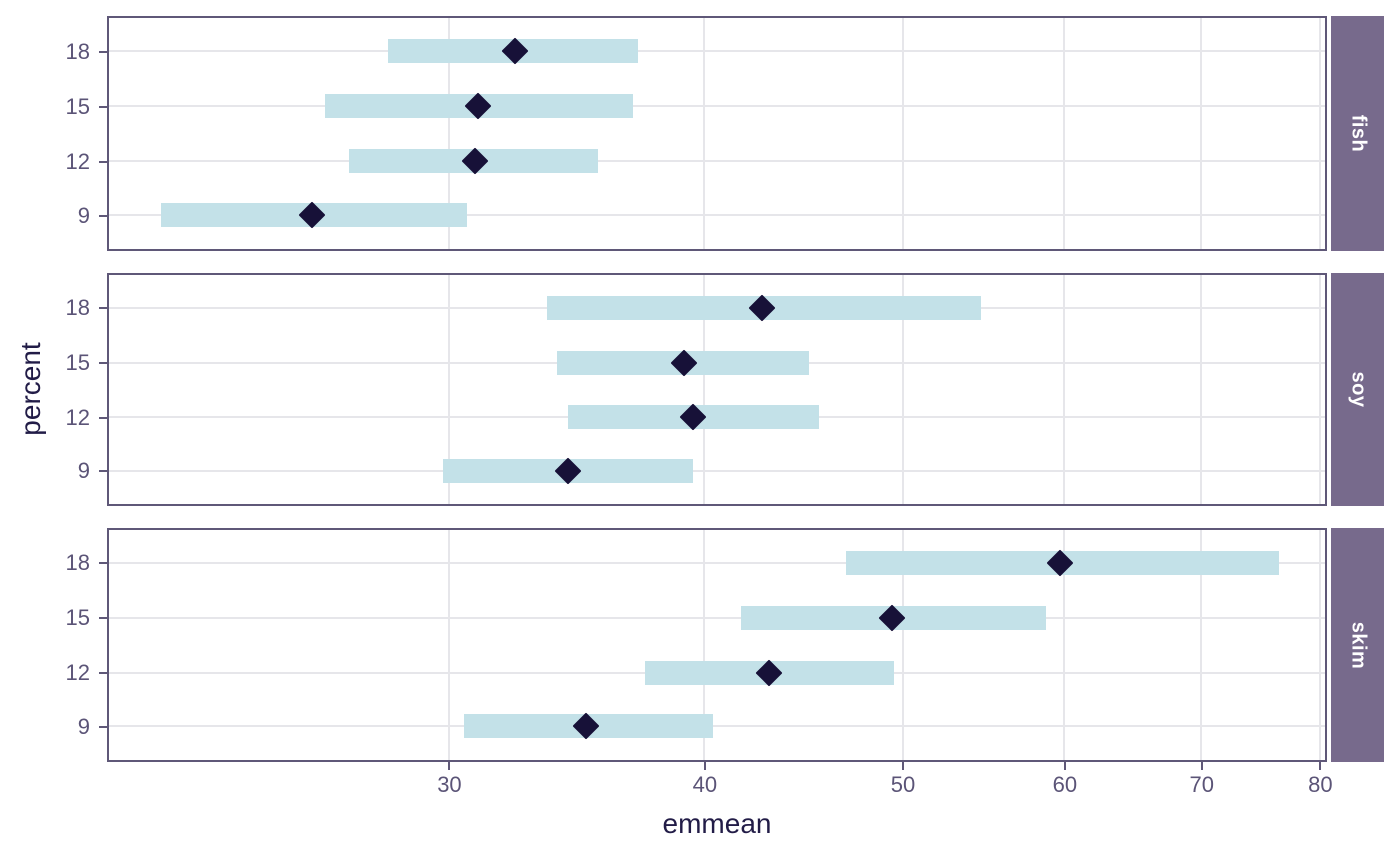 This screenshot has height=866, width=1400. I want to click on x-tick-label: 30, so click(449, 784).